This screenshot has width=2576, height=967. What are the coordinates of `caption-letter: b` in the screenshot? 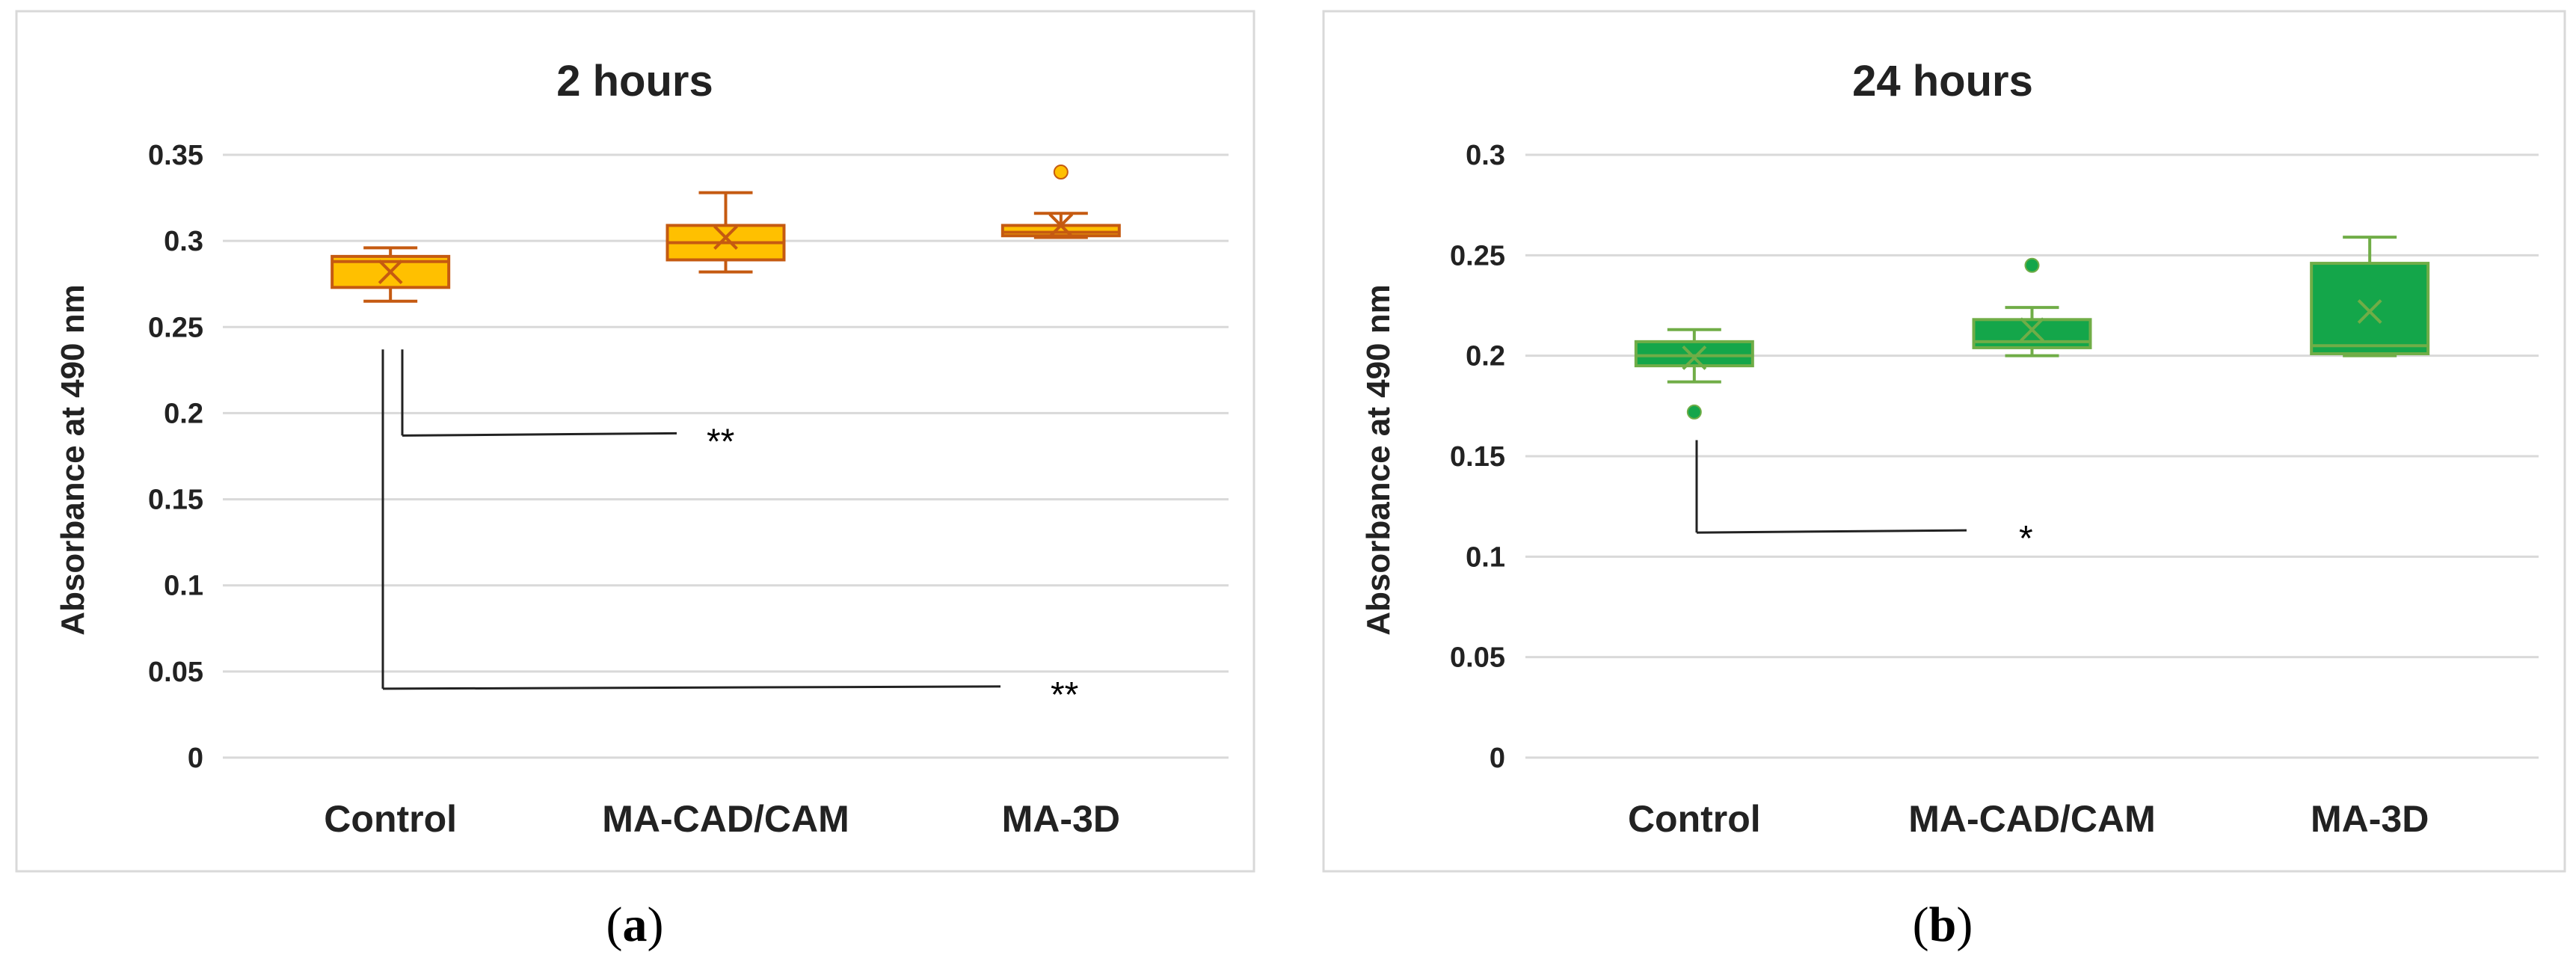 It's located at (1943, 924).